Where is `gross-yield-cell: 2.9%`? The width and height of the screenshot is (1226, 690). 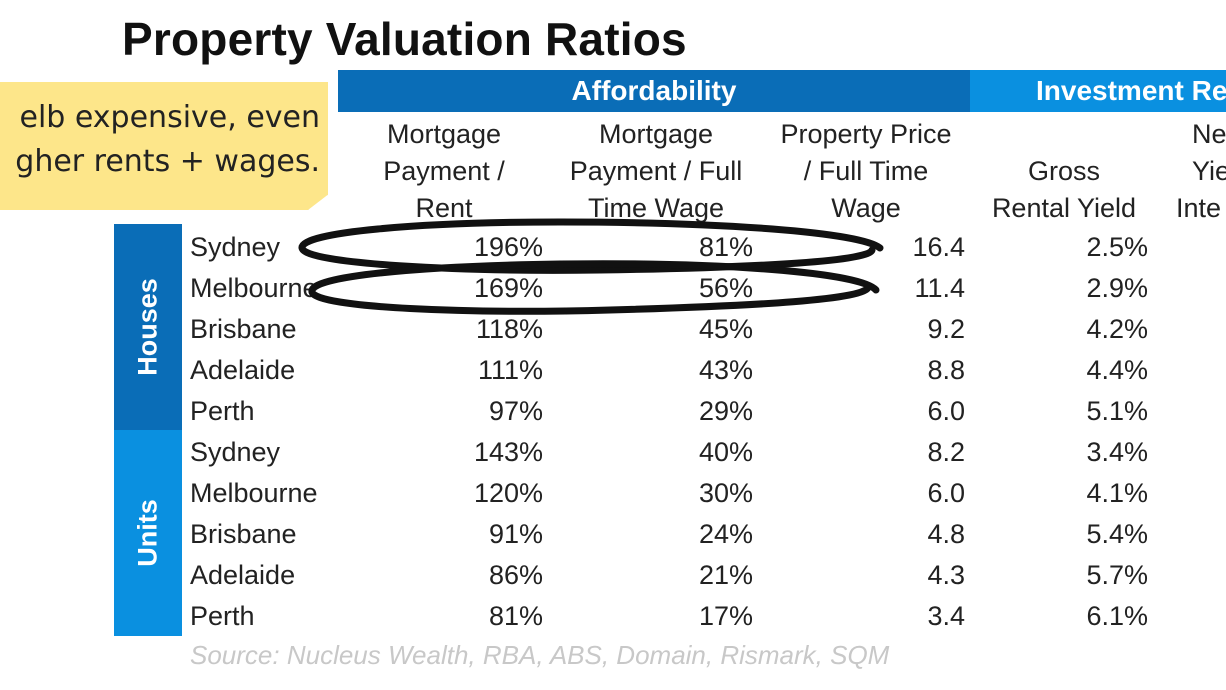
gross-yield-cell: 2.9% is located at coordinates (1117, 288).